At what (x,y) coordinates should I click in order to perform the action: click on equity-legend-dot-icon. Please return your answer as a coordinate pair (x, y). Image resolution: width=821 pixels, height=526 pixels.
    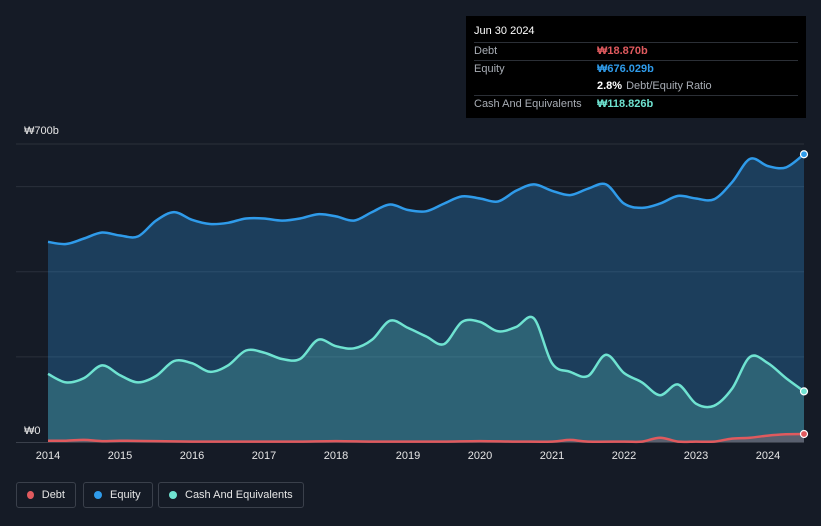
    Looking at the image, I should click on (98, 495).